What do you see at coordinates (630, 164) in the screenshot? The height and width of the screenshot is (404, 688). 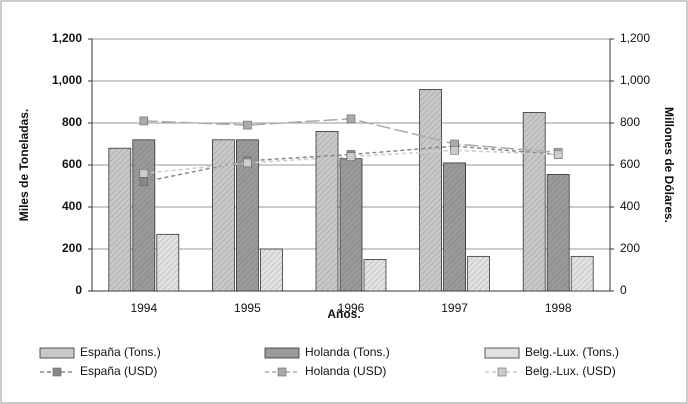 I see `y2-tick-label: 600` at bounding box center [630, 164].